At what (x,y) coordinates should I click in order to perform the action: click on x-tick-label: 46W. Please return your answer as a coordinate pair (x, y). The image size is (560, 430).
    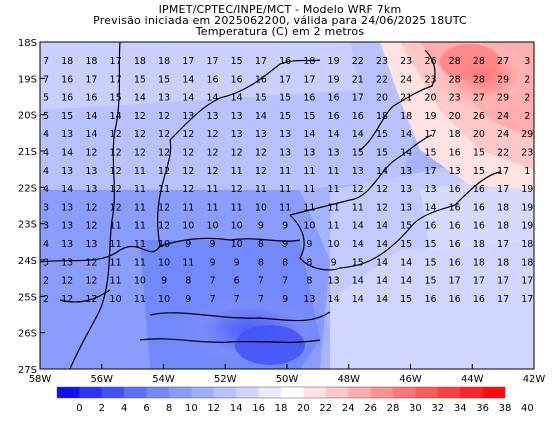
    Looking at the image, I should click on (410, 379).